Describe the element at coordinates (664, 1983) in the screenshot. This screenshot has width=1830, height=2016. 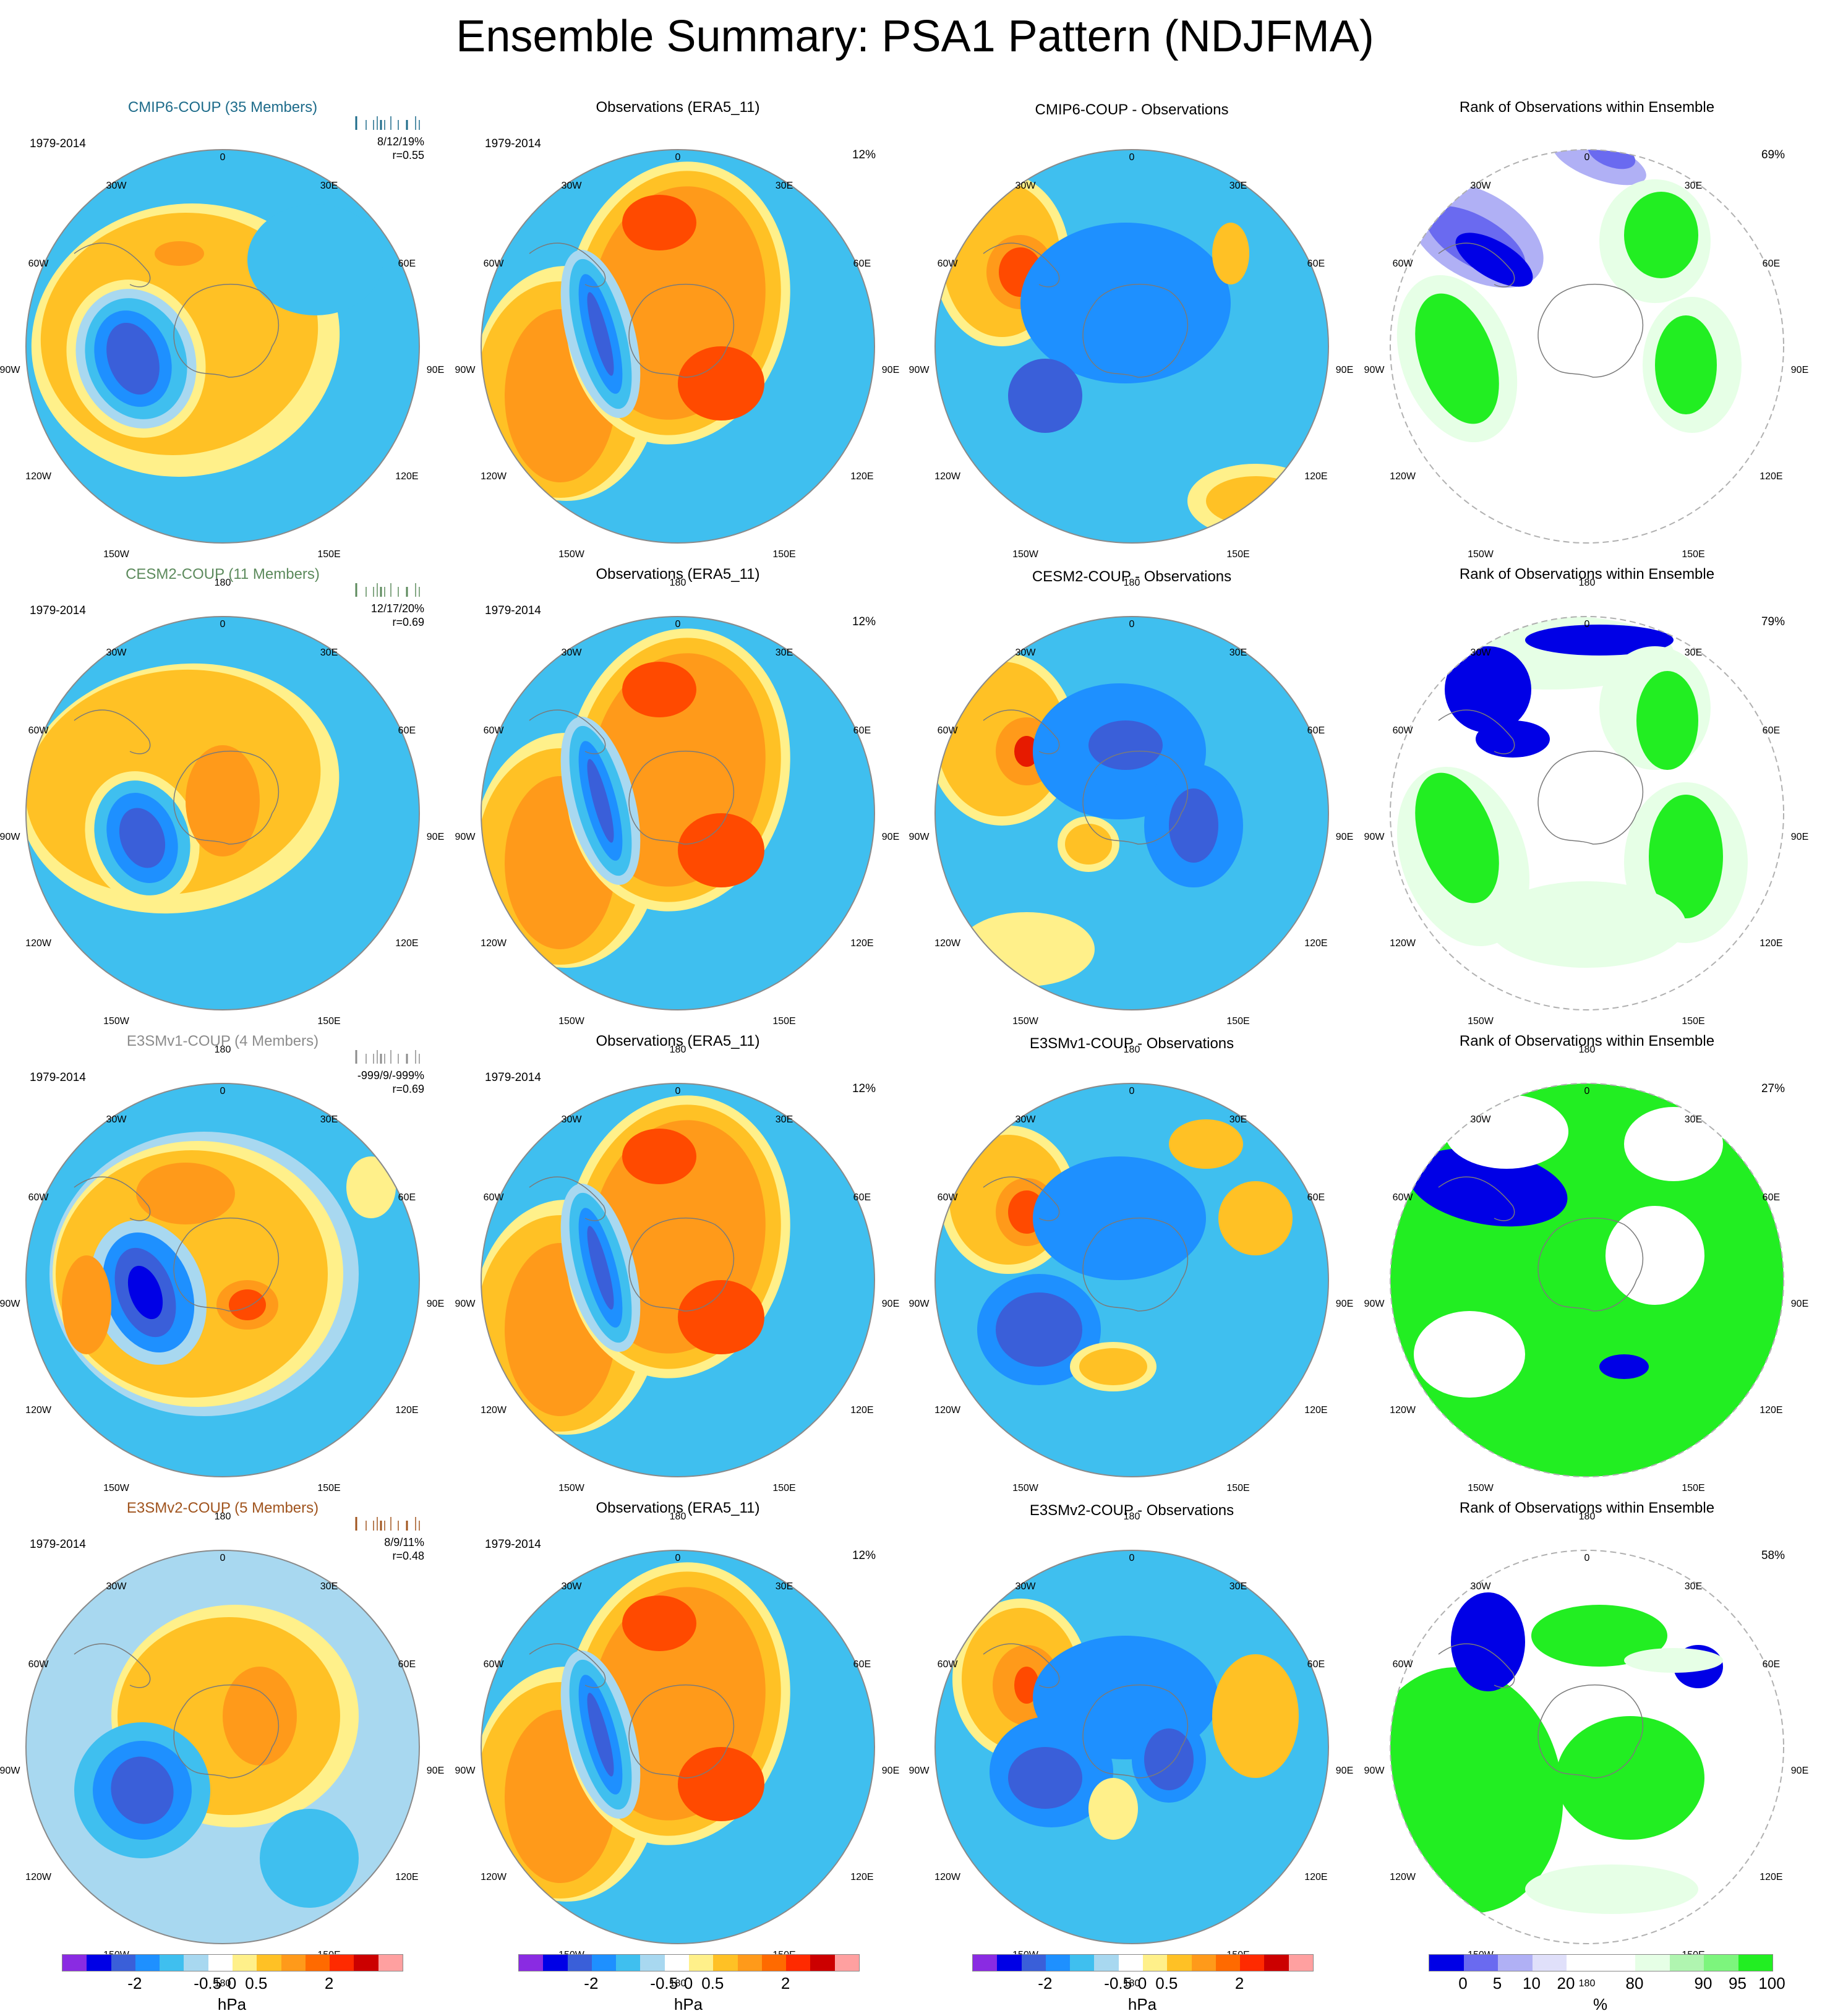
I see `colorbar-tick-label: -0.5` at that location.